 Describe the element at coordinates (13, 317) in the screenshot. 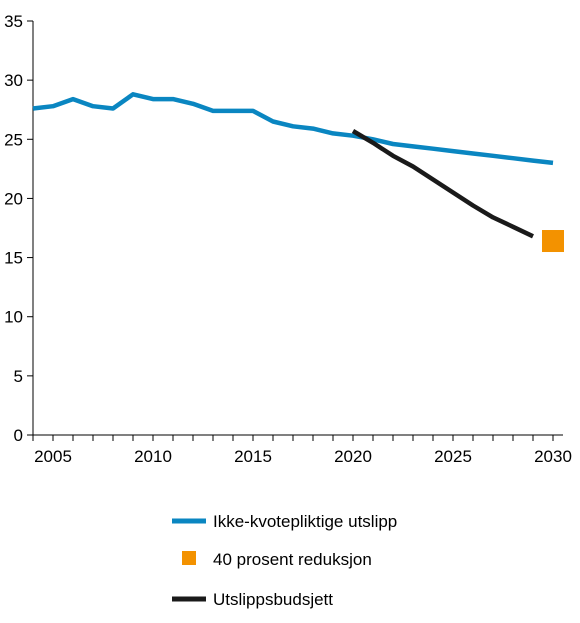

I see `y-tick-label: 10` at that location.